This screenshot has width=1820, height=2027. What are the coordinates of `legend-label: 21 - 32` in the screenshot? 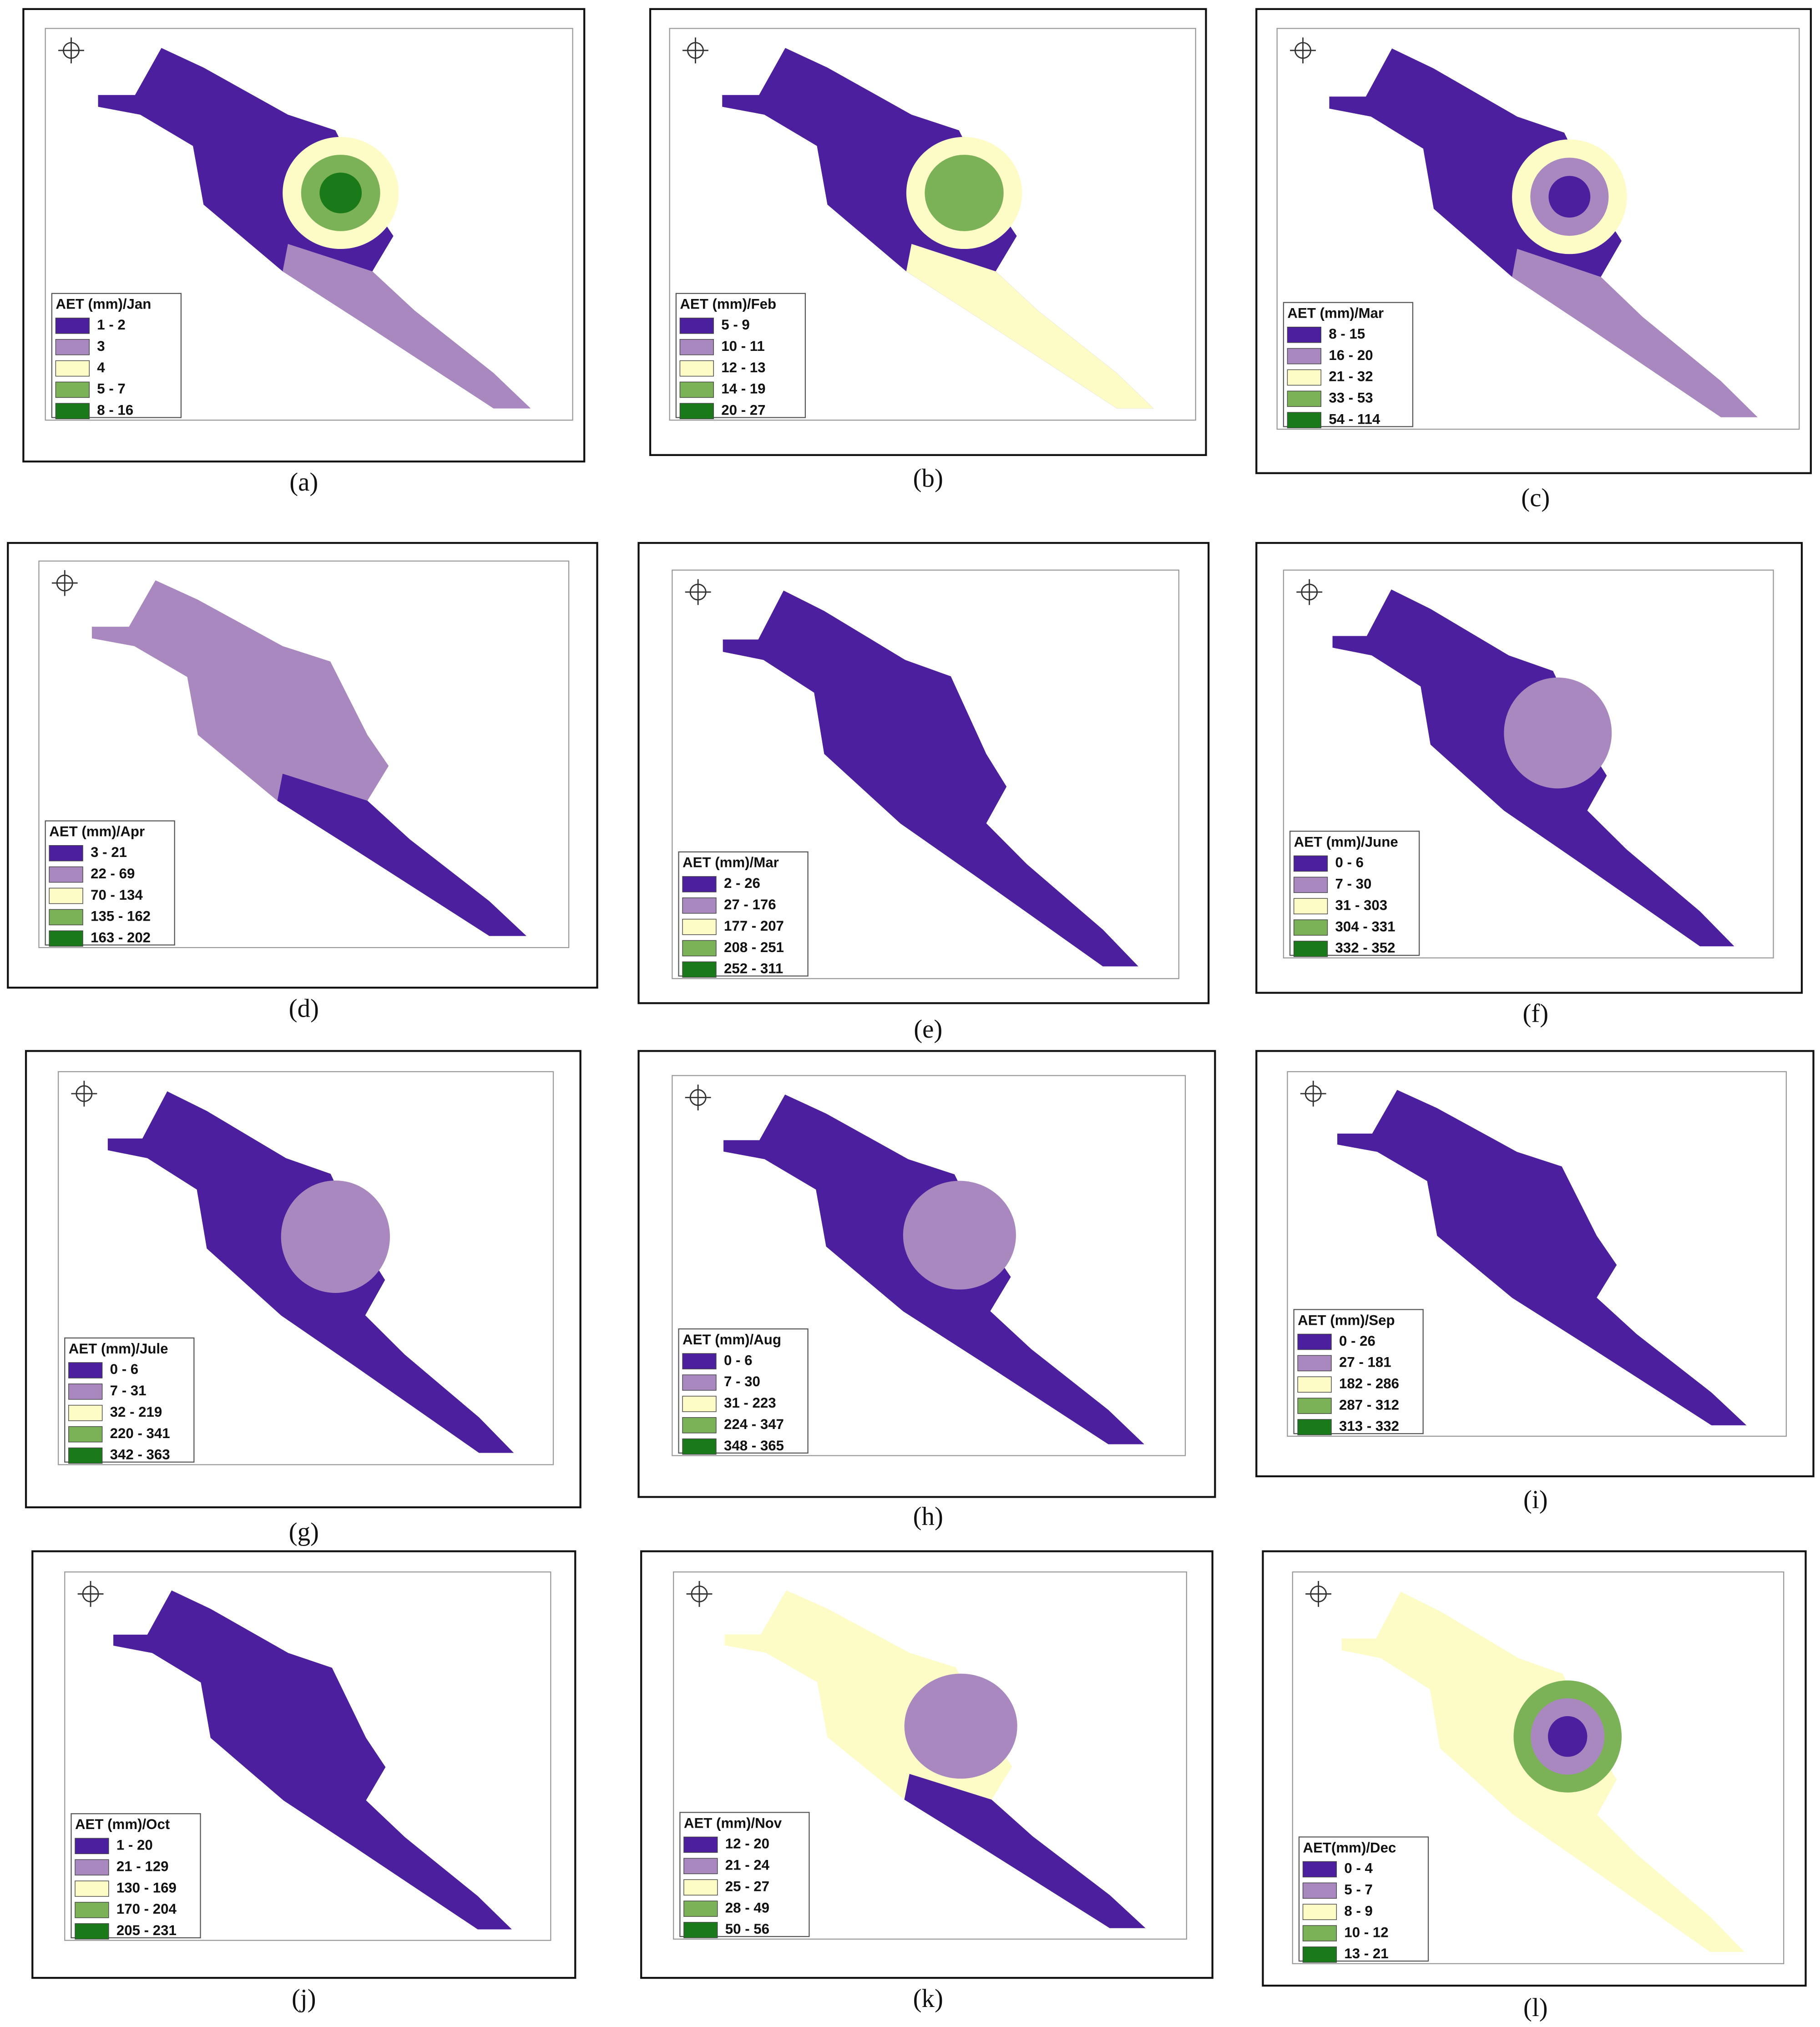 It's located at (1351, 377).